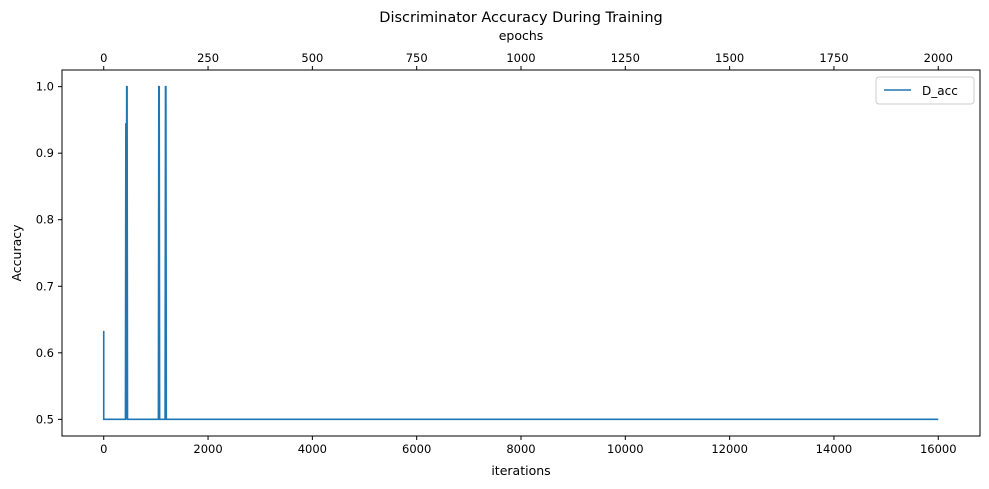 This screenshot has height=489, width=989. What do you see at coordinates (312, 58) in the screenshot?
I see `top-x-tick-label: 500` at bounding box center [312, 58].